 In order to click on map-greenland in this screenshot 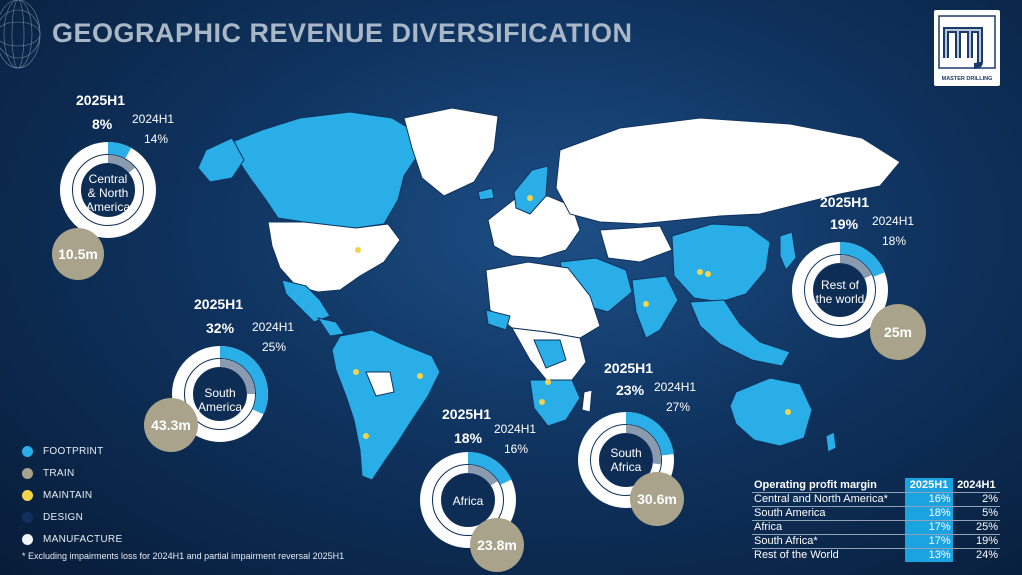, I will do `click(451, 152)`.